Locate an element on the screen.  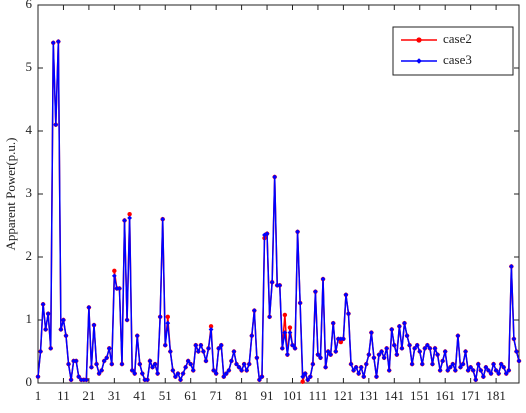
x-tick-label: 161 is located at coordinates (445, 395).